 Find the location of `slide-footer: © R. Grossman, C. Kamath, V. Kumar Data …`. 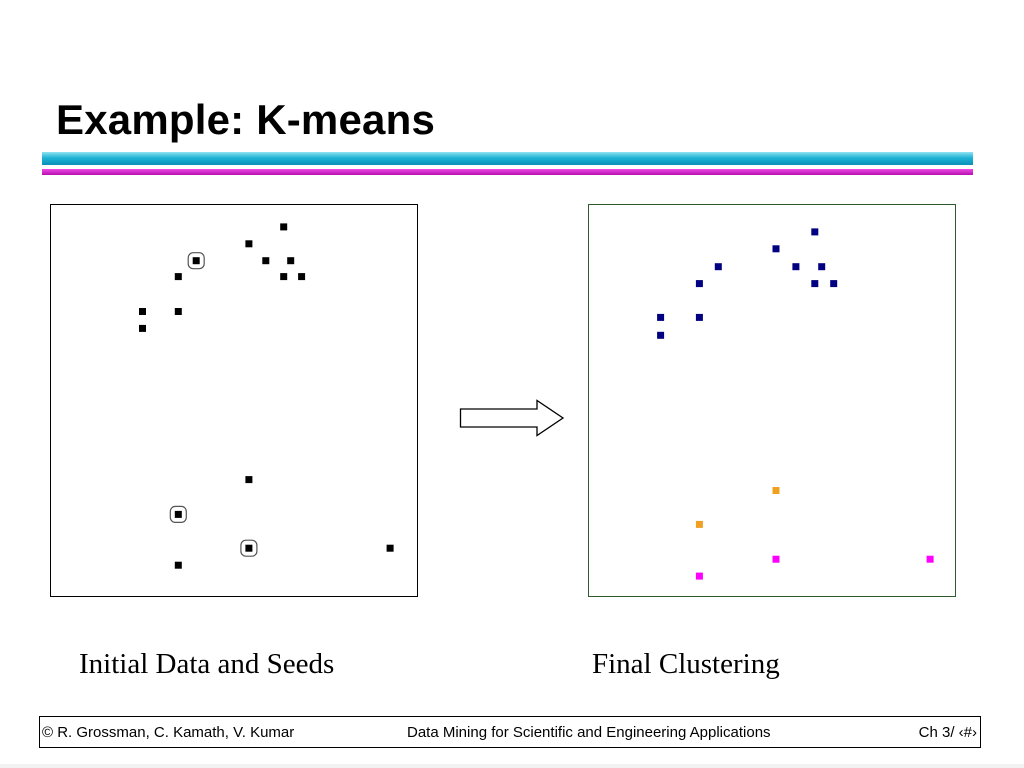

slide-footer: © R. Grossman, C. Kamath, V. Kumar Data … is located at coordinates (510, 732).